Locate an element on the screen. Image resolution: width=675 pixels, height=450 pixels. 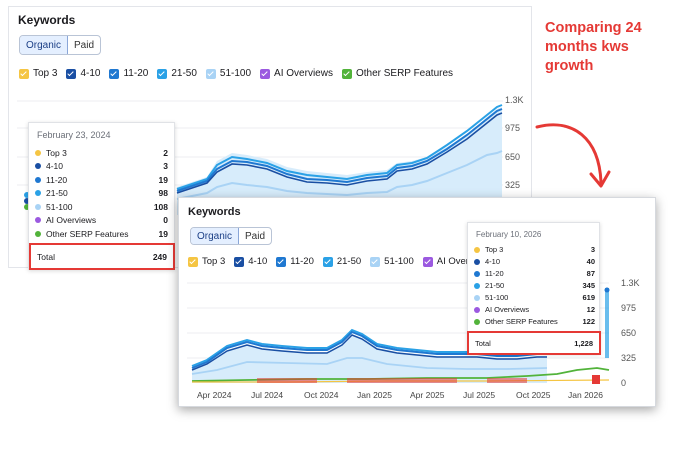
y-tick-label: 0 is located at coordinates (624, 383).